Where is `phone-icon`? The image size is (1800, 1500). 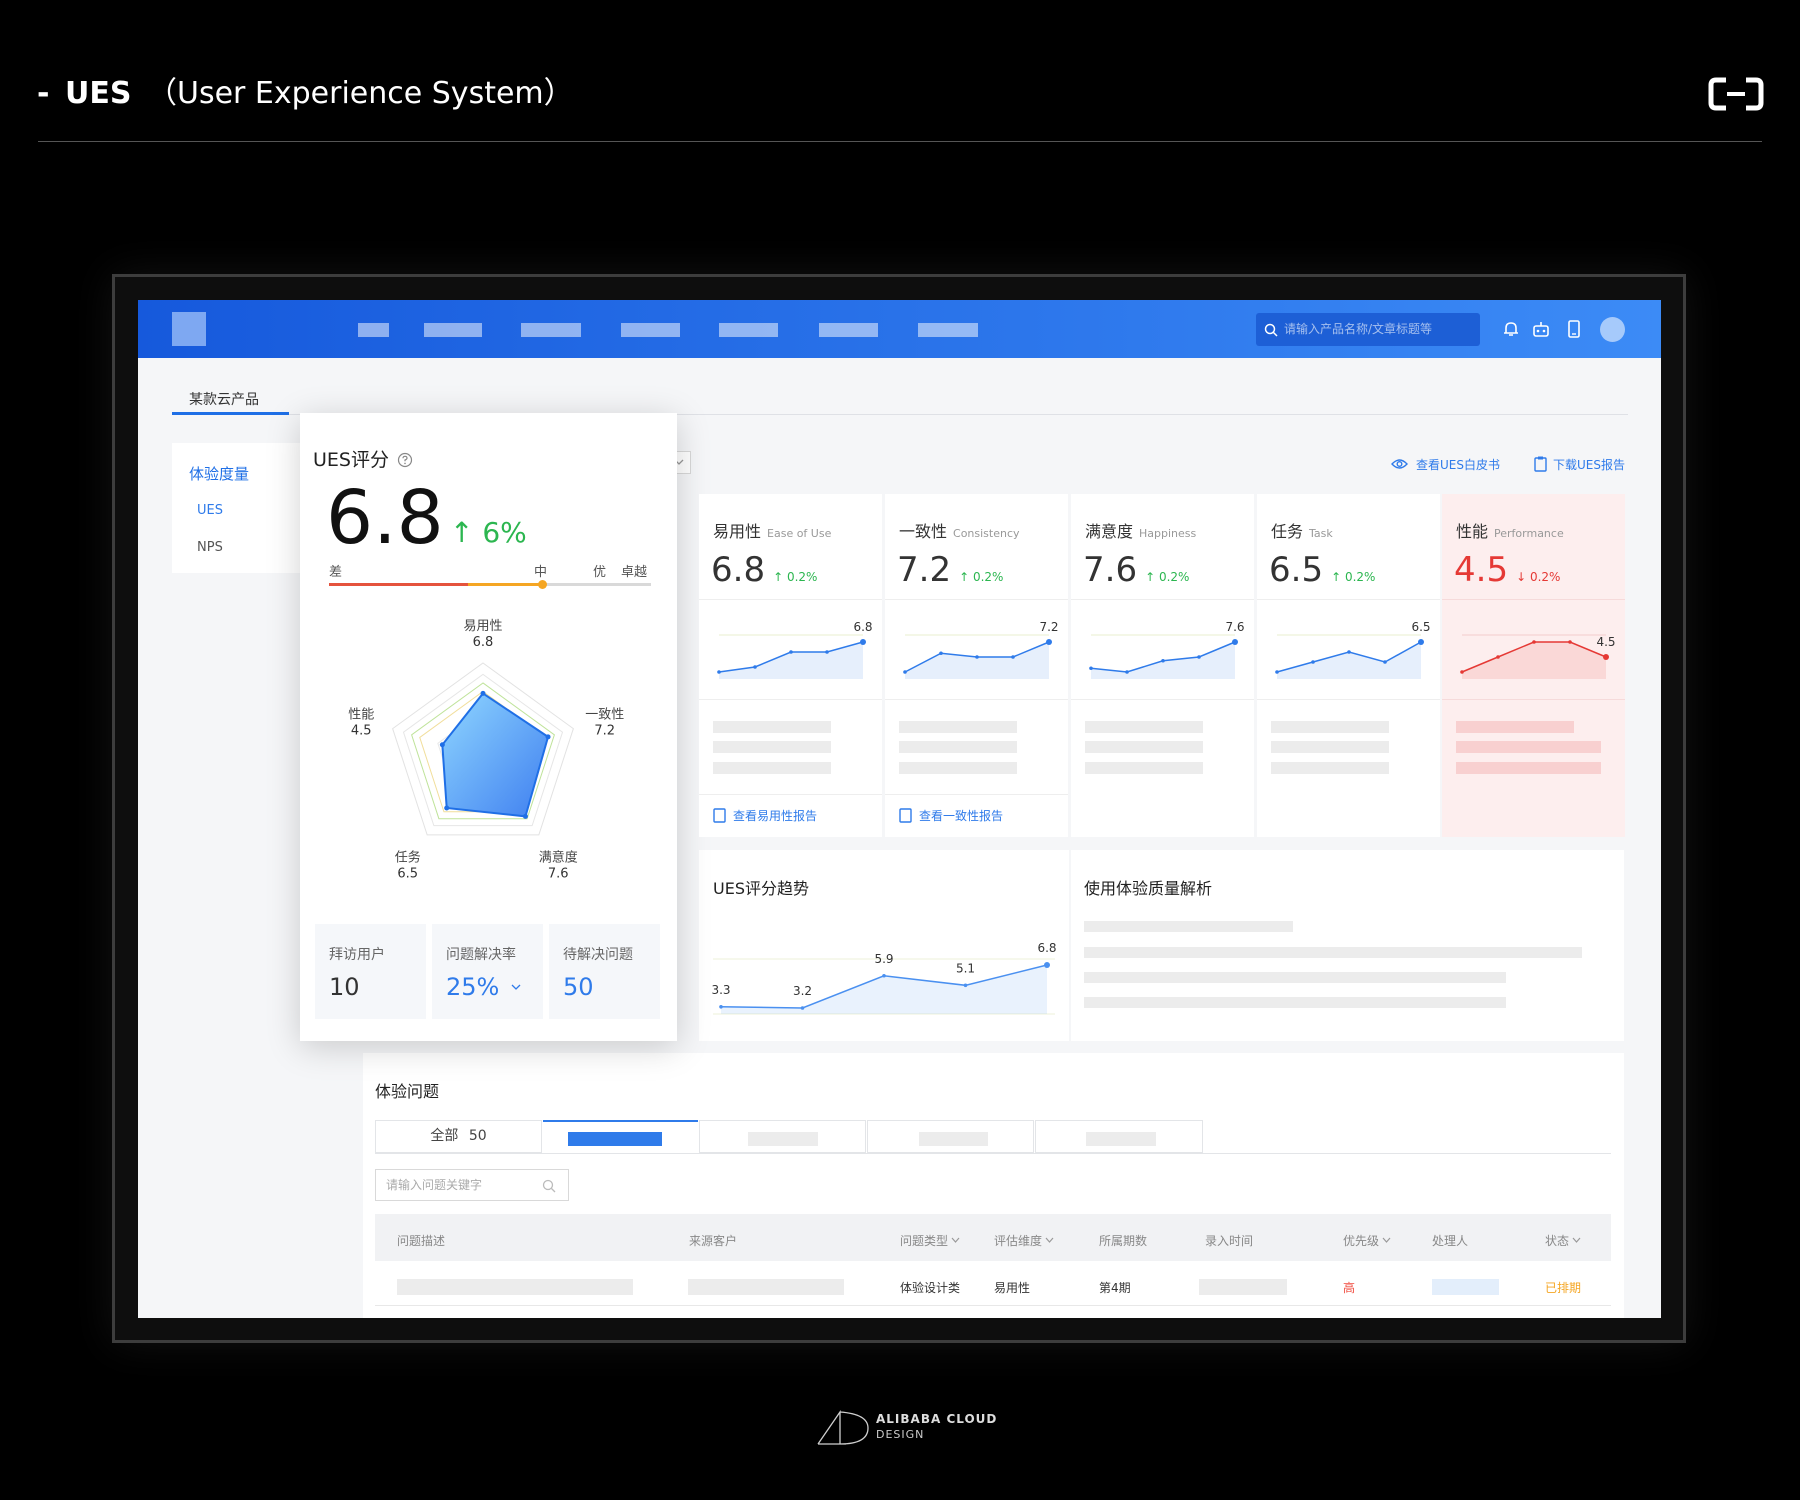
phone-icon is located at coordinates (1574, 329).